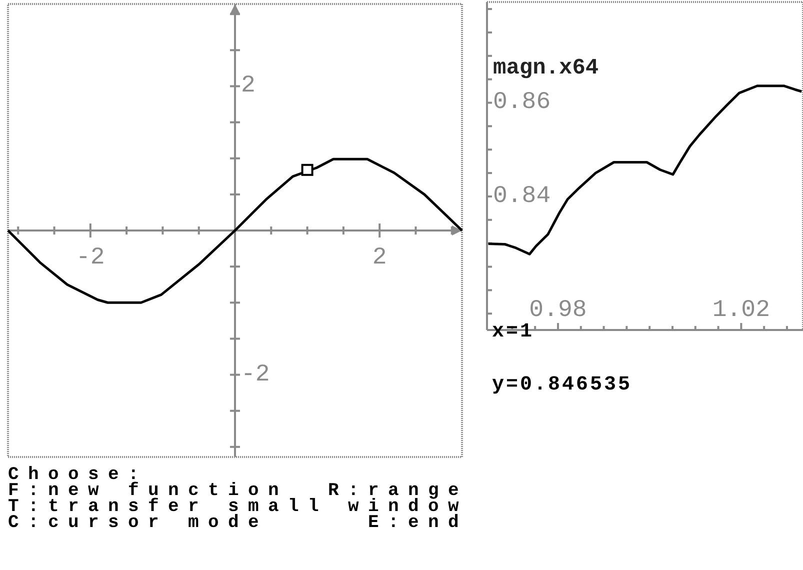  I want to click on text: y=0.846535, so click(562, 385).